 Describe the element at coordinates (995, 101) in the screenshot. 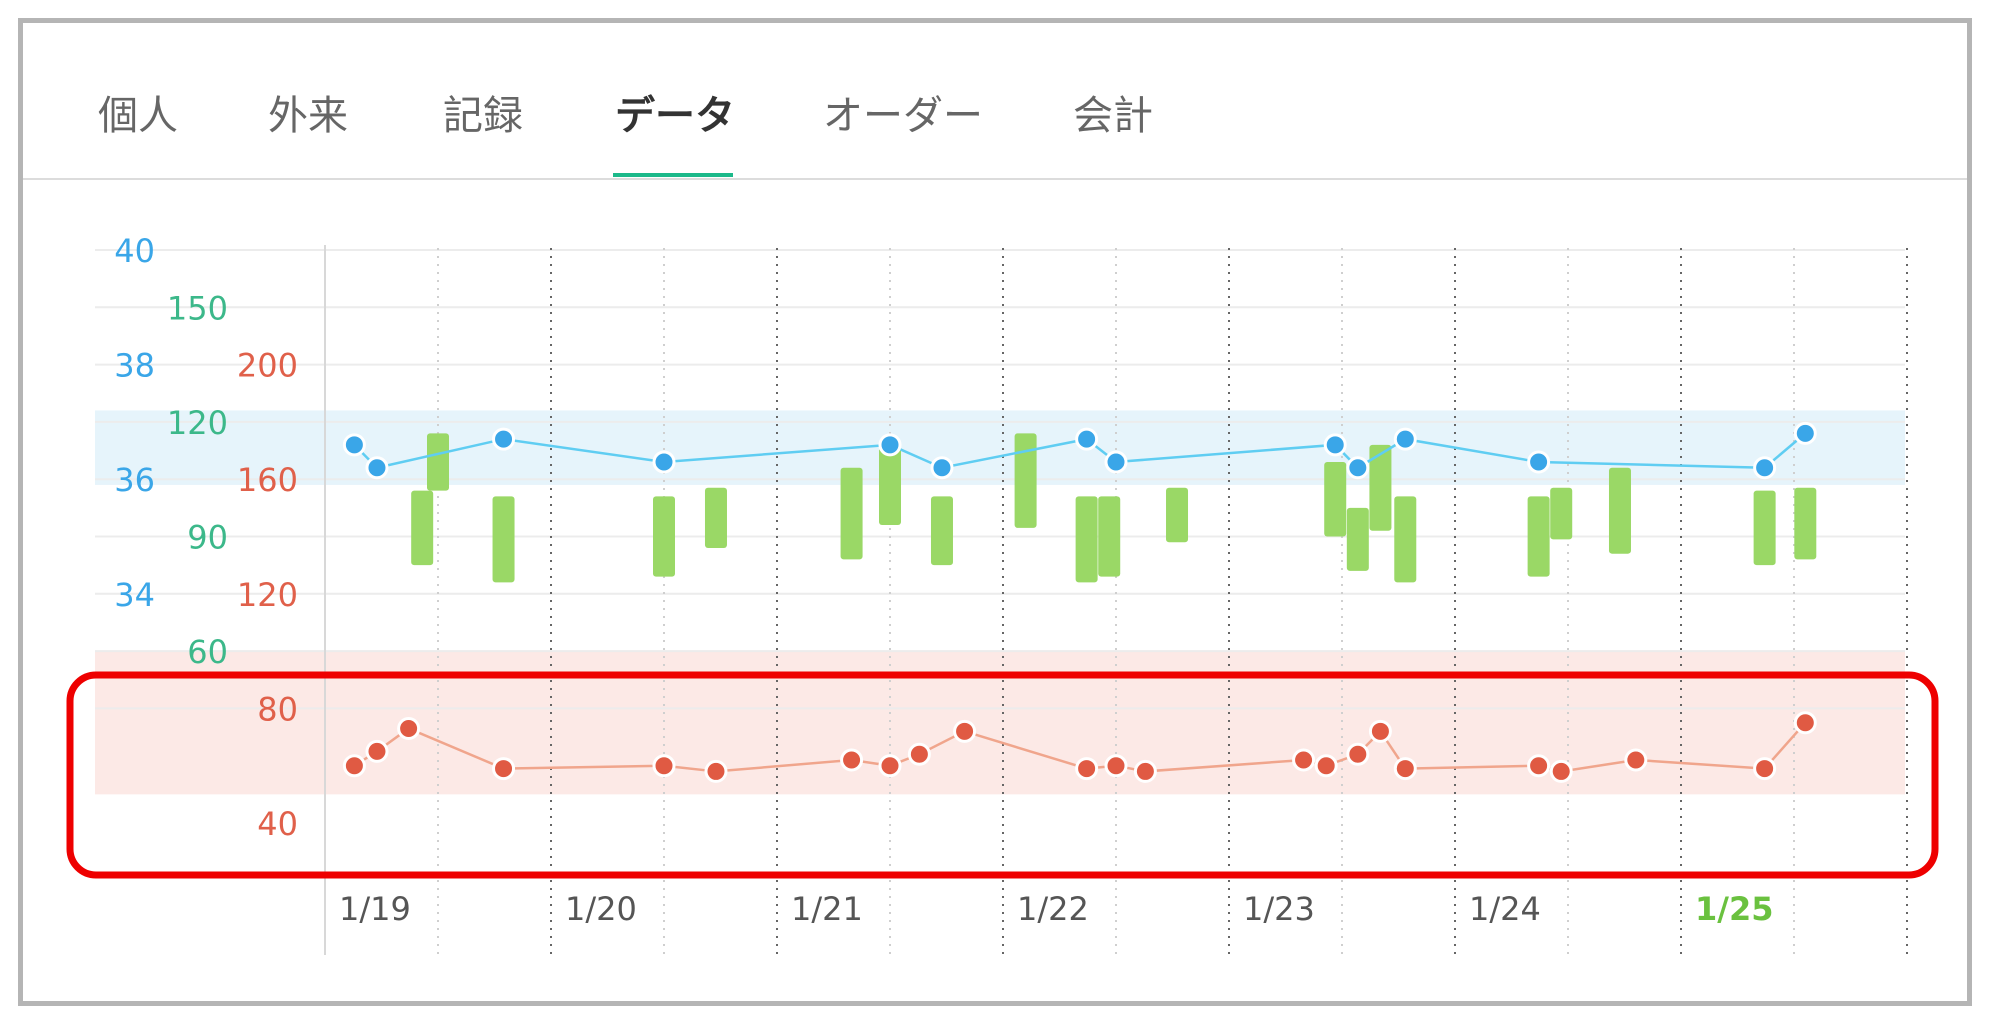

I see `tab-bar: 個人 外来 記録 データ オーダー 会計` at that location.